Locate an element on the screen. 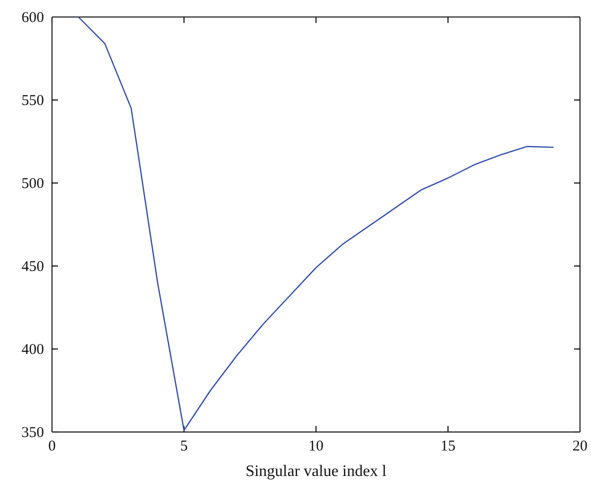 This screenshot has width=591, height=494. x-axis-title: Singular value index l is located at coordinates (316, 471).